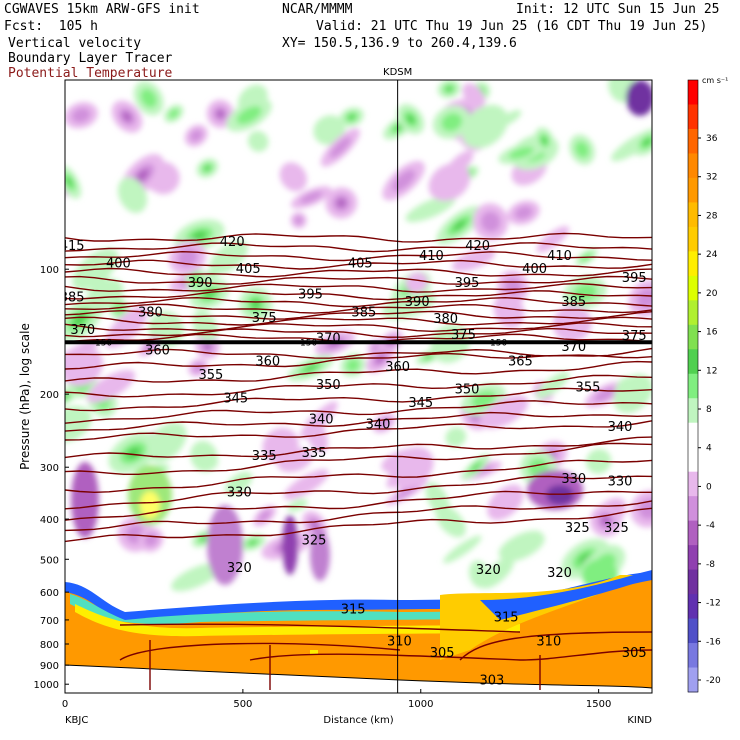 This screenshot has width=740, height=740. Describe the element at coordinates (399, 43) in the screenshot. I see `header-xy: XY= 150.5,136.9 to 260.4,139.6` at that location.